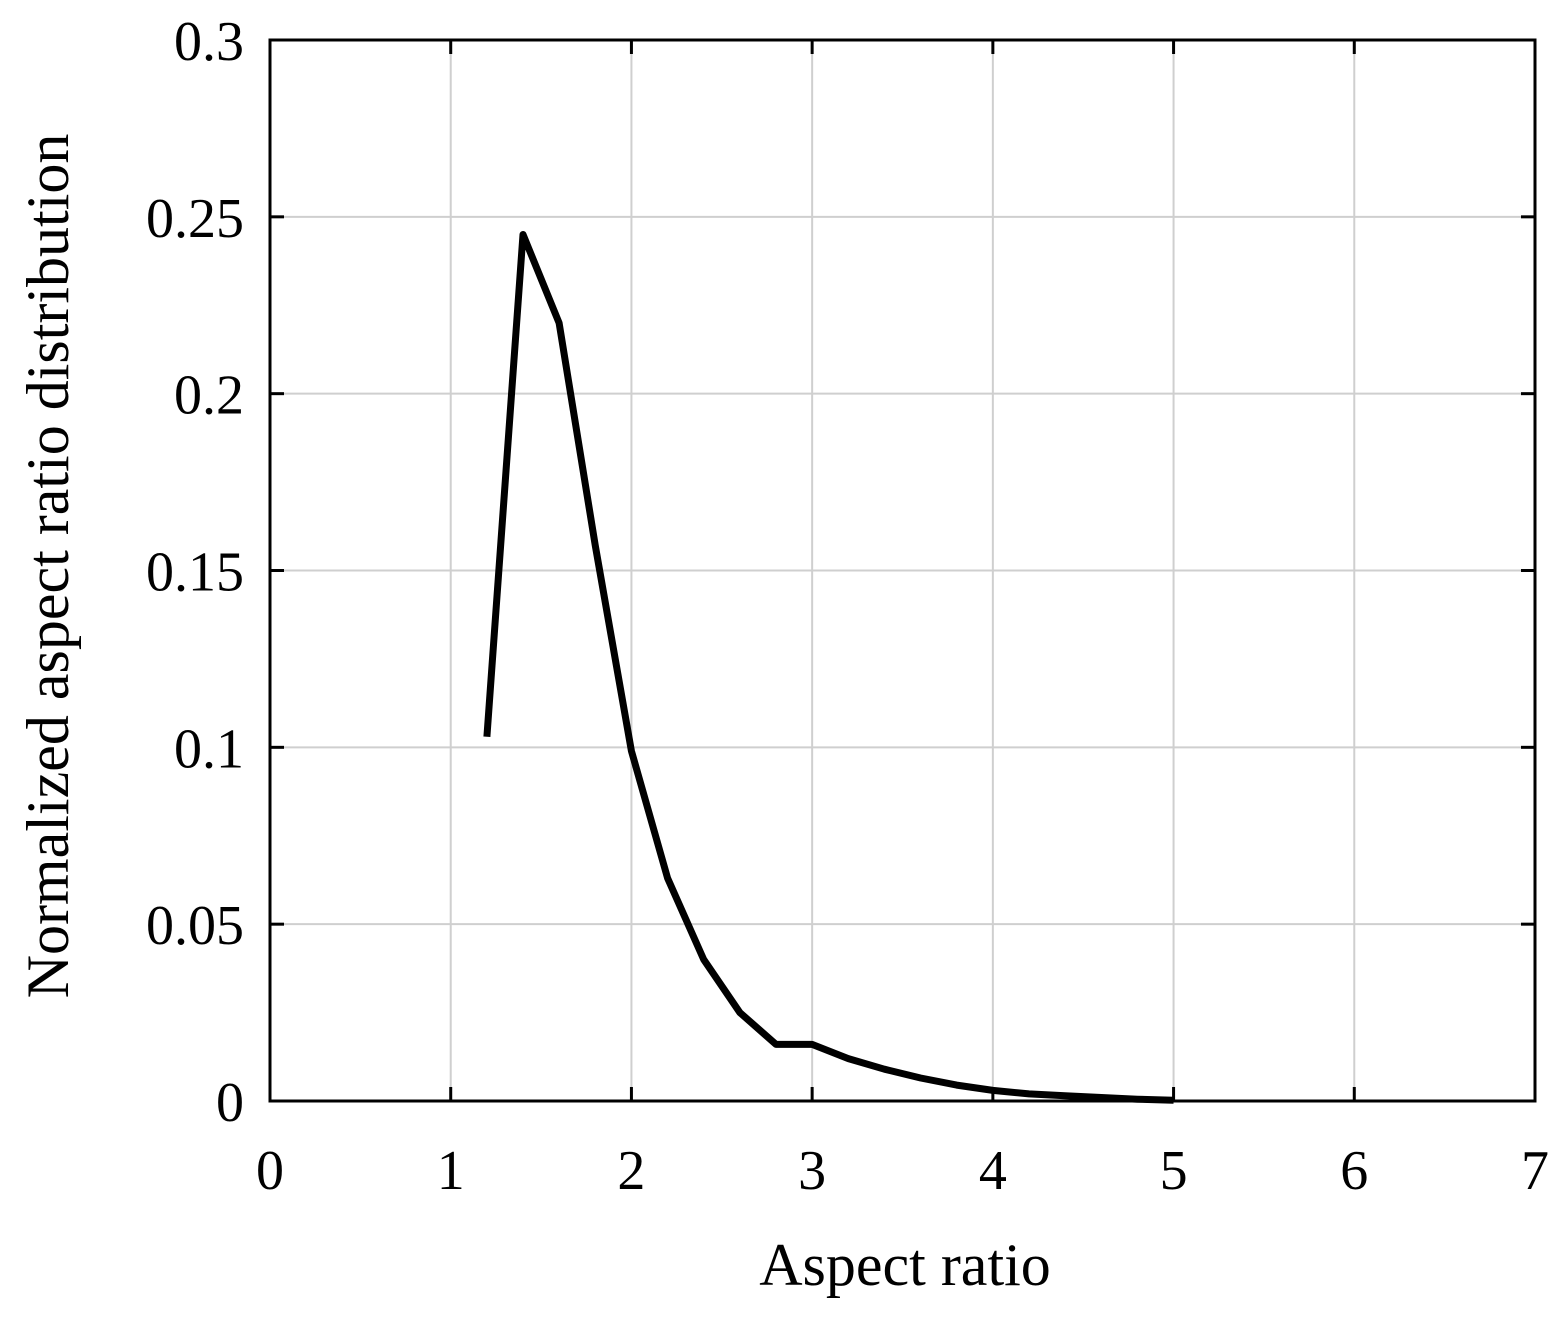 Image resolution: width=1567 pixels, height=1317 pixels. What do you see at coordinates (270, 1171) in the screenshot?
I see `x-tick-label: 0` at bounding box center [270, 1171].